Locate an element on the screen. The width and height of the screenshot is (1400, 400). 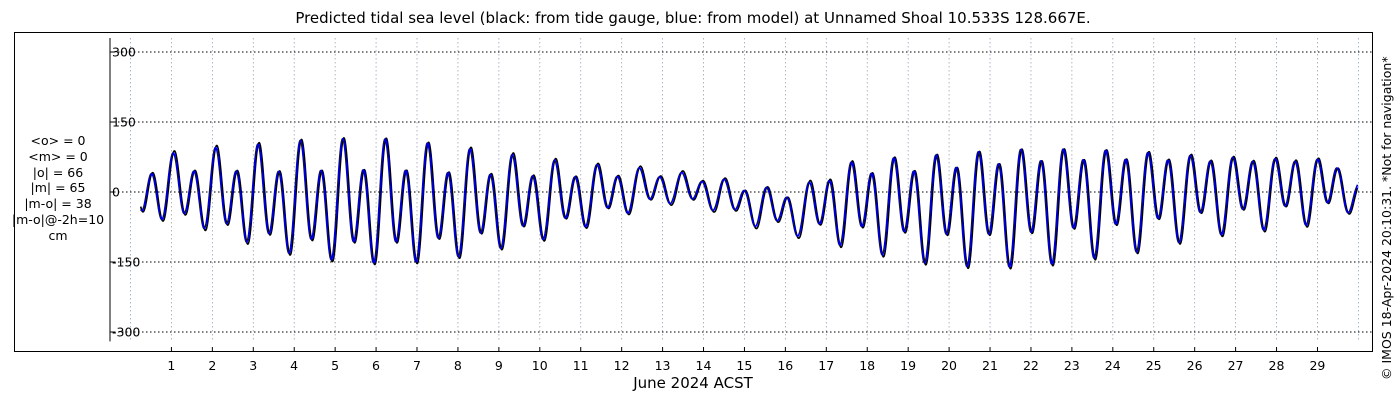
x-axis-label: June 2024 ACST is located at coordinates (693, 383).